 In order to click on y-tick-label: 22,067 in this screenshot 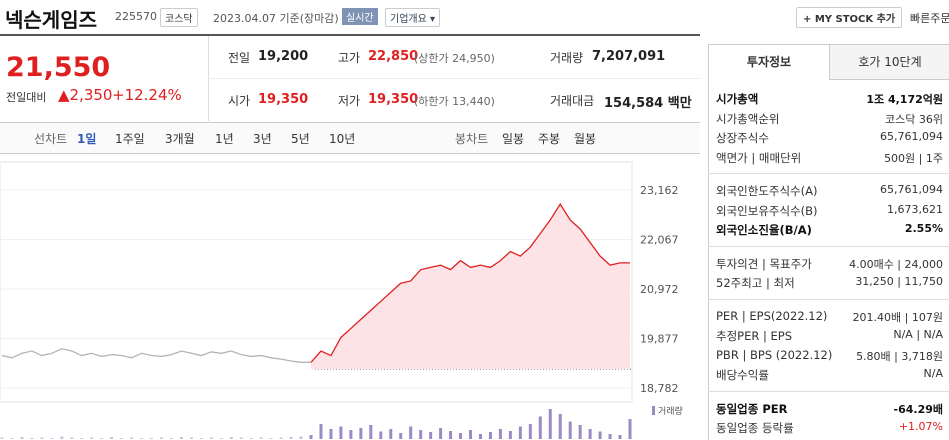, I will do `click(659, 240)`.